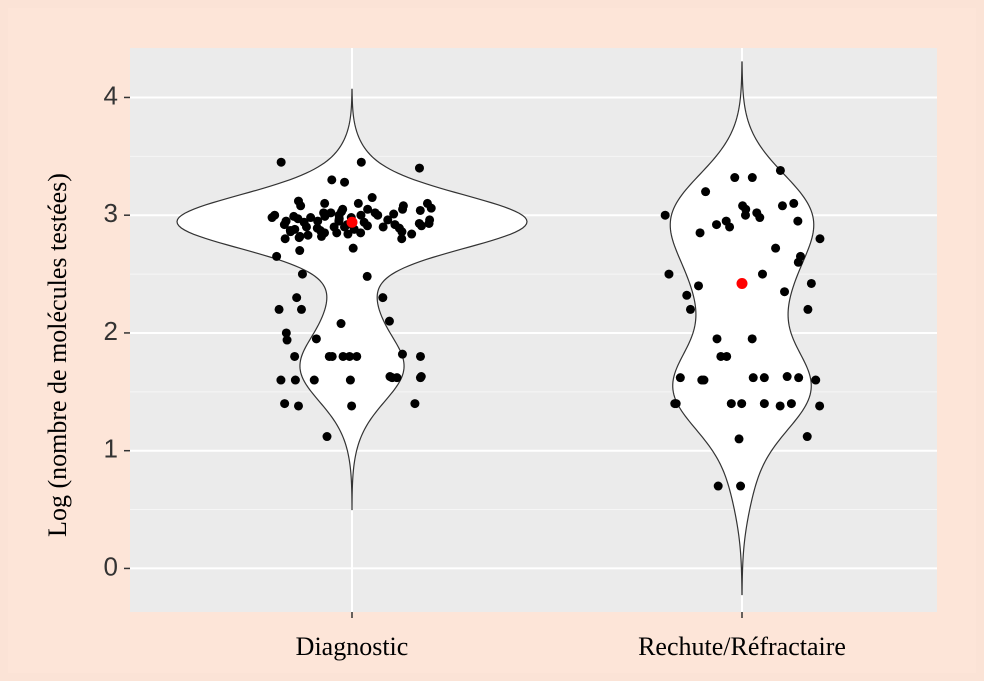 This screenshot has width=984, height=681. Describe the element at coordinates (111, 331) in the screenshot. I see `y-tick-label: 2` at that location.